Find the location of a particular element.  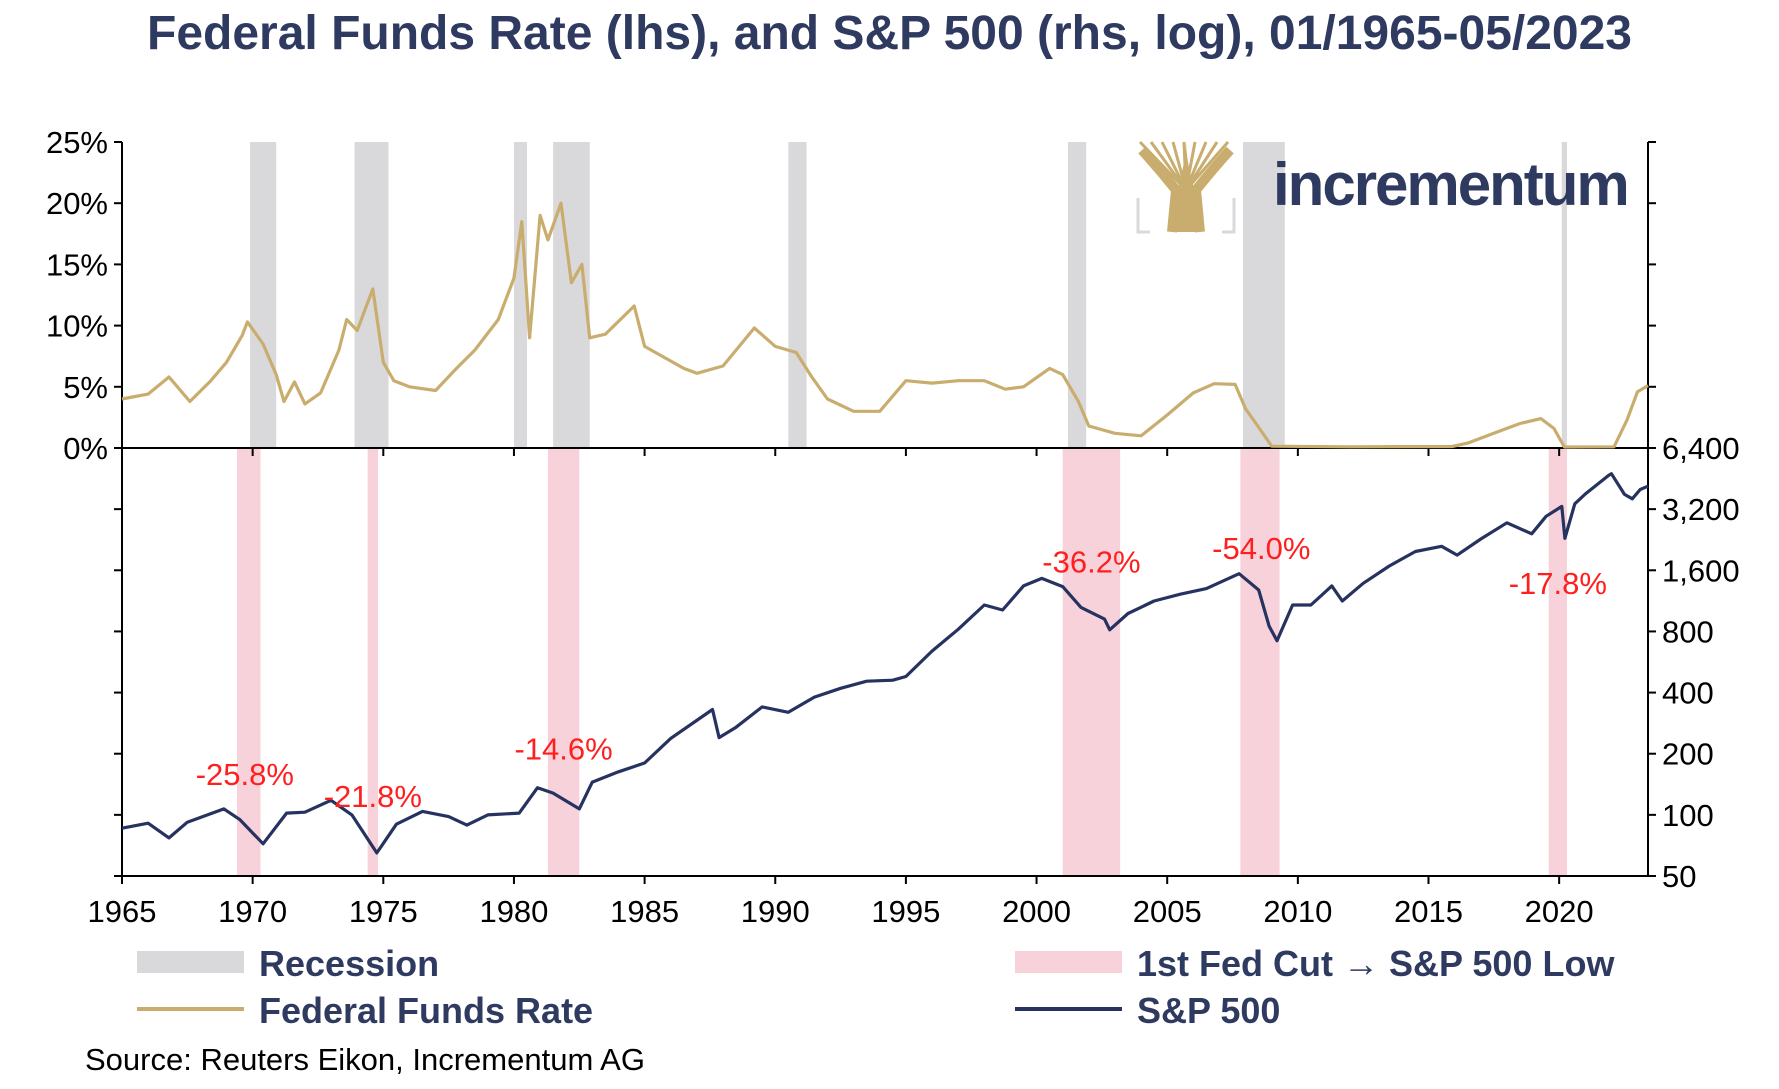

x-tick-label: 1970 is located at coordinates (252, 911).